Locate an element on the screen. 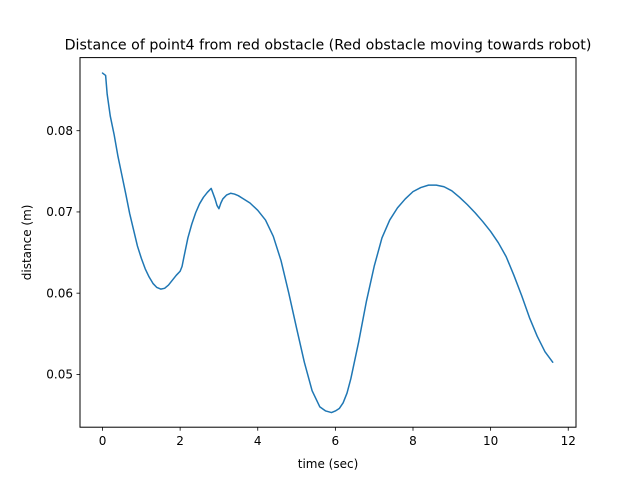 Image resolution: width=640 pixels, height=484 pixels. x-tick-label: 0 is located at coordinates (103, 441).